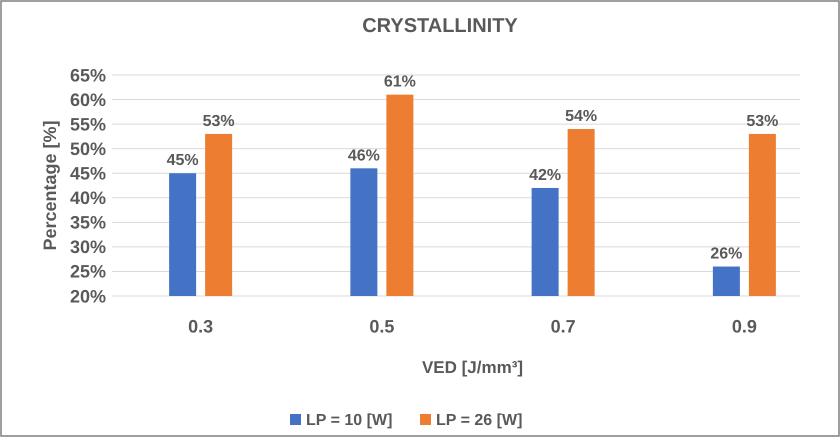 This screenshot has height=437, width=840. Describe the element at coordinates (88, 174) in the screenshot. I see `y-tick-label: 45%` at that location.